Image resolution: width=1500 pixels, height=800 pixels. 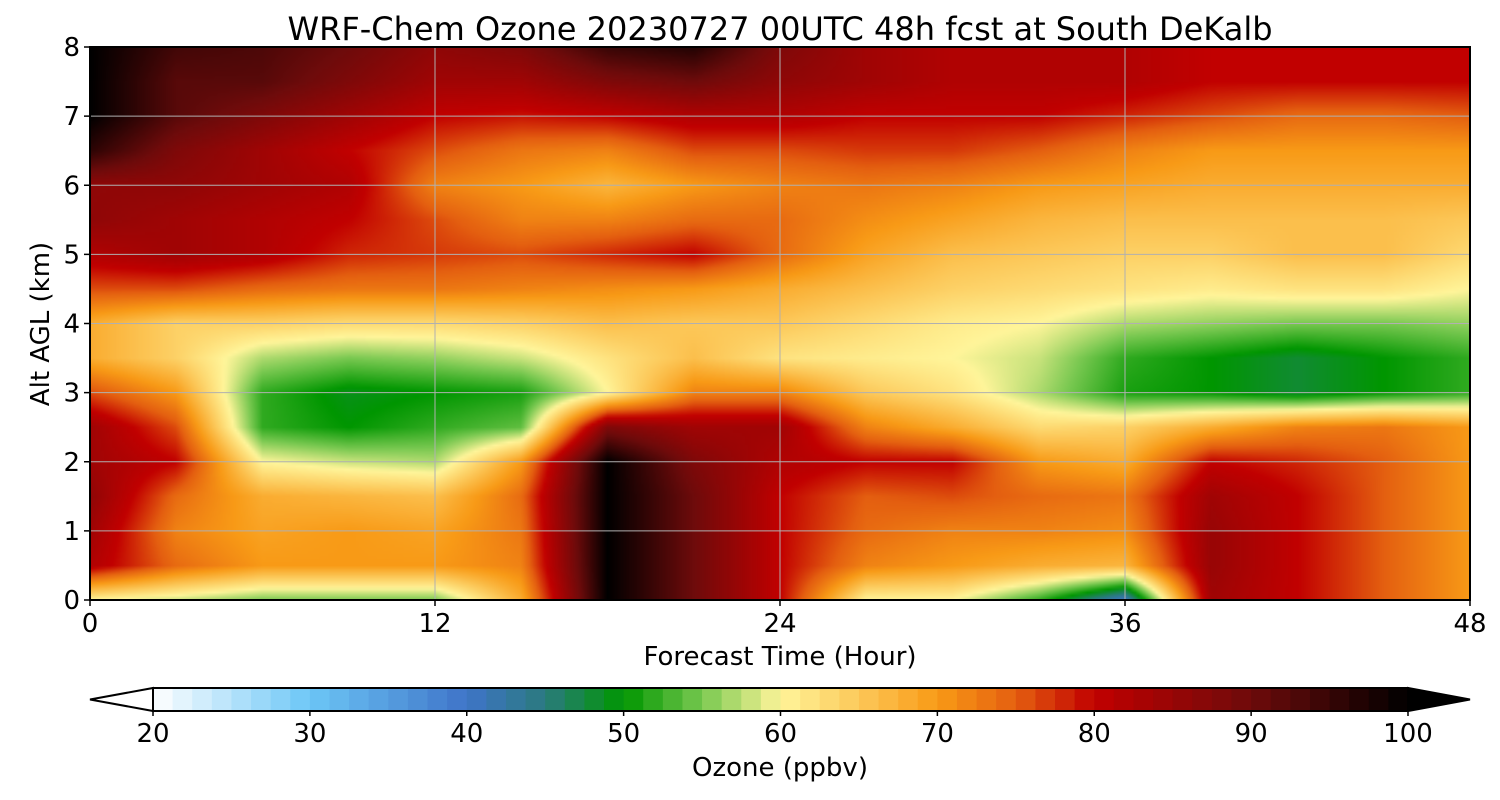 What do you see at coordinates (1408, 734) in the screenshot?
I see `colorbar-tick-label: 100` at bounding box center [1408, 734].